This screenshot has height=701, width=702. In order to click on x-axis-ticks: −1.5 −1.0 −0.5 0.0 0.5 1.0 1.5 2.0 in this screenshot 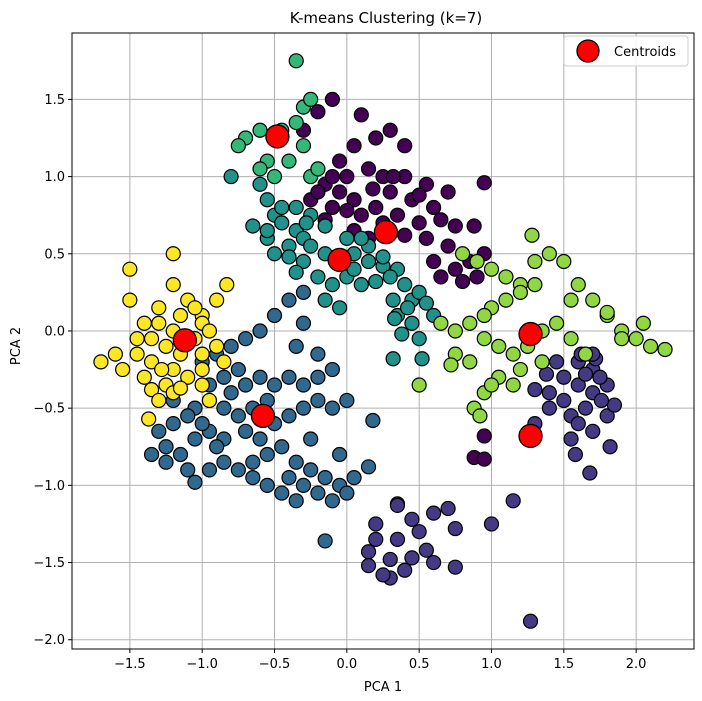, I will do `click(380, 660)`.